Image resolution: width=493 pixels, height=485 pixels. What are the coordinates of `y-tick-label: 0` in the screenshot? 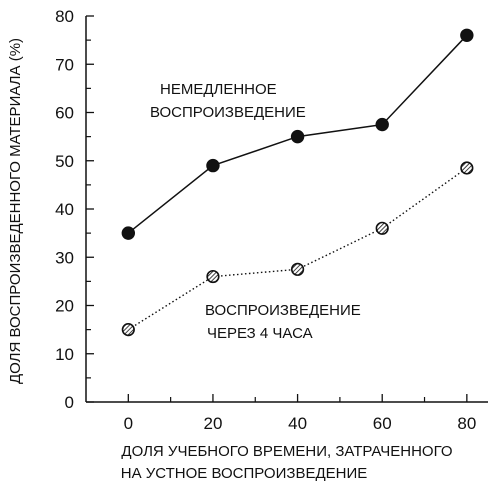 It's located at (69, 402).